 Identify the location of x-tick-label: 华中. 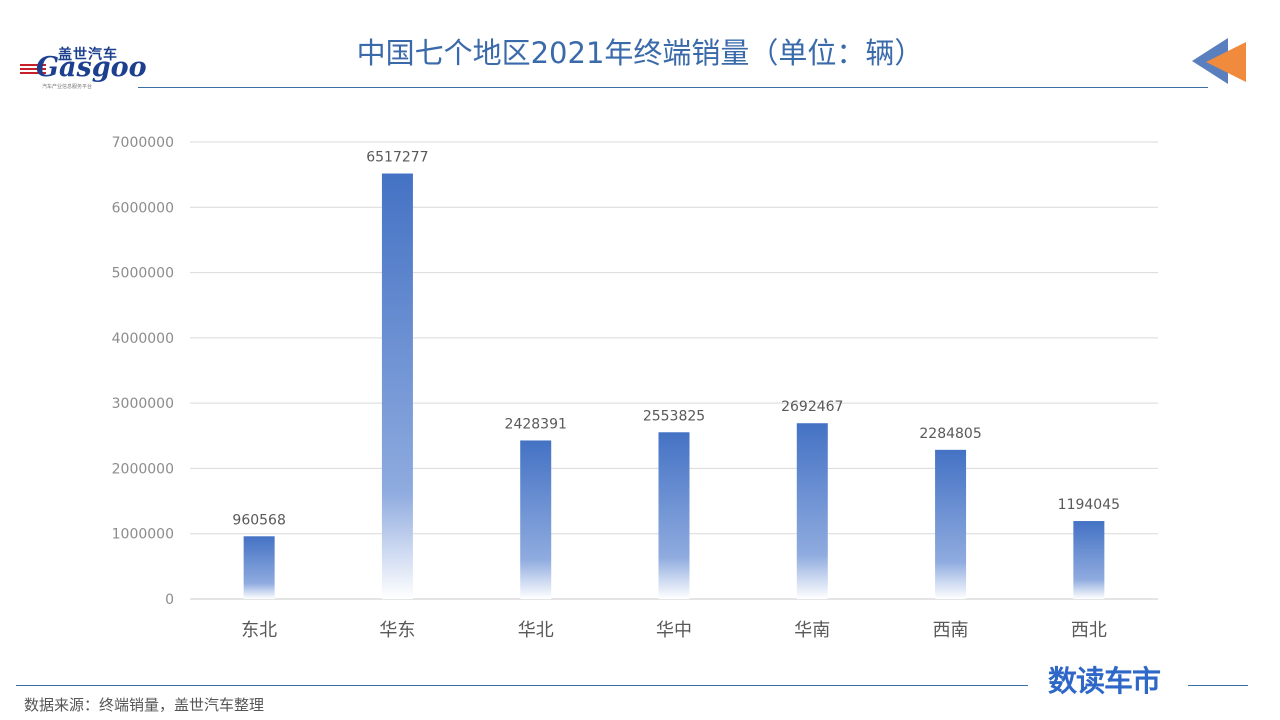
(674, 630).